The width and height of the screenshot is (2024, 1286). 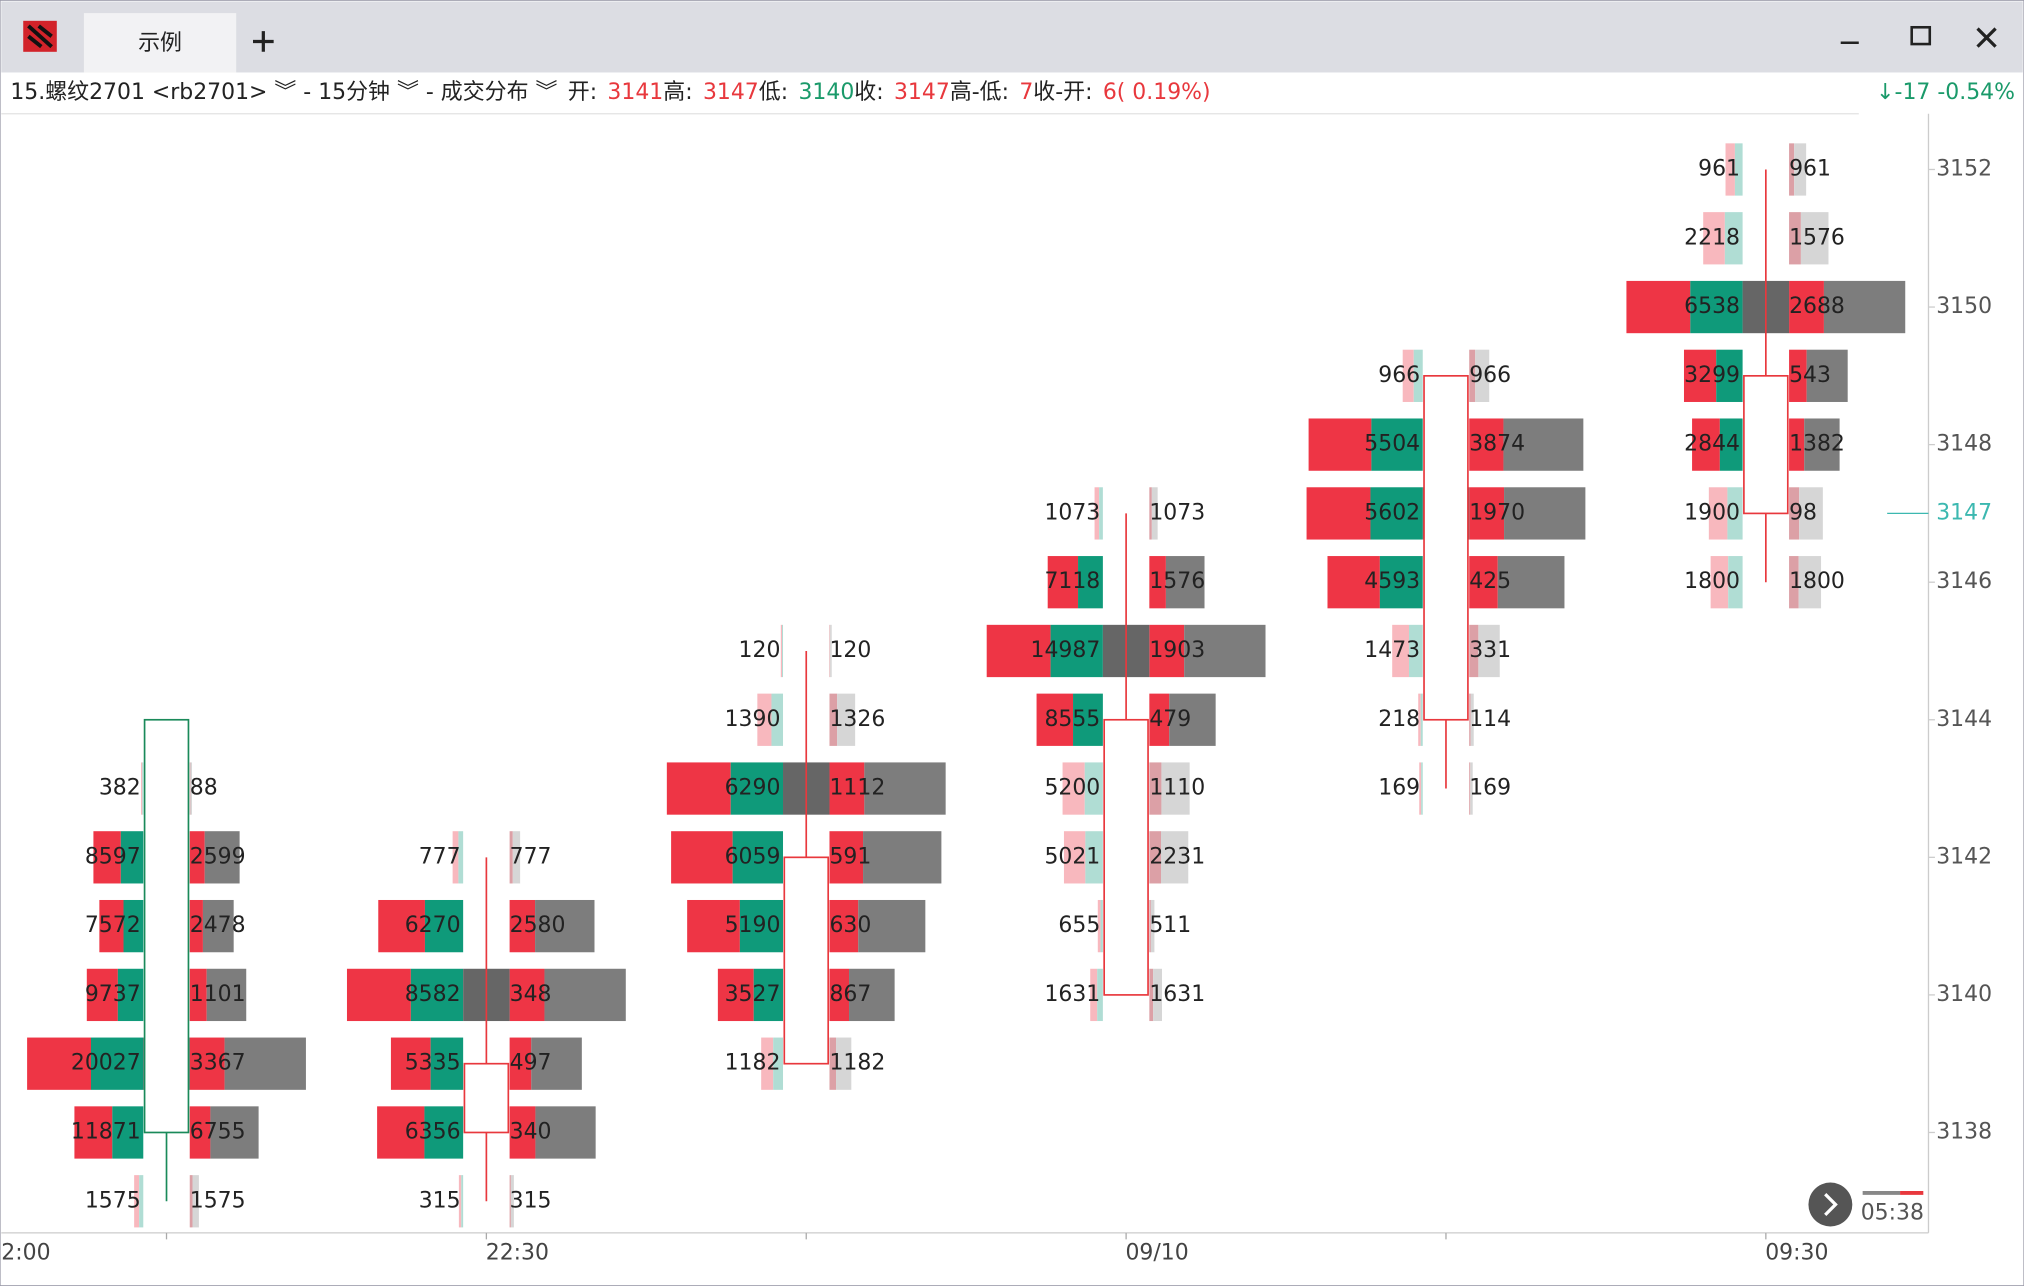 What do you see at coordinates (753, 719) in the screenshot?
I see `bid-volume: 1390` at bounding box center [753, 719].